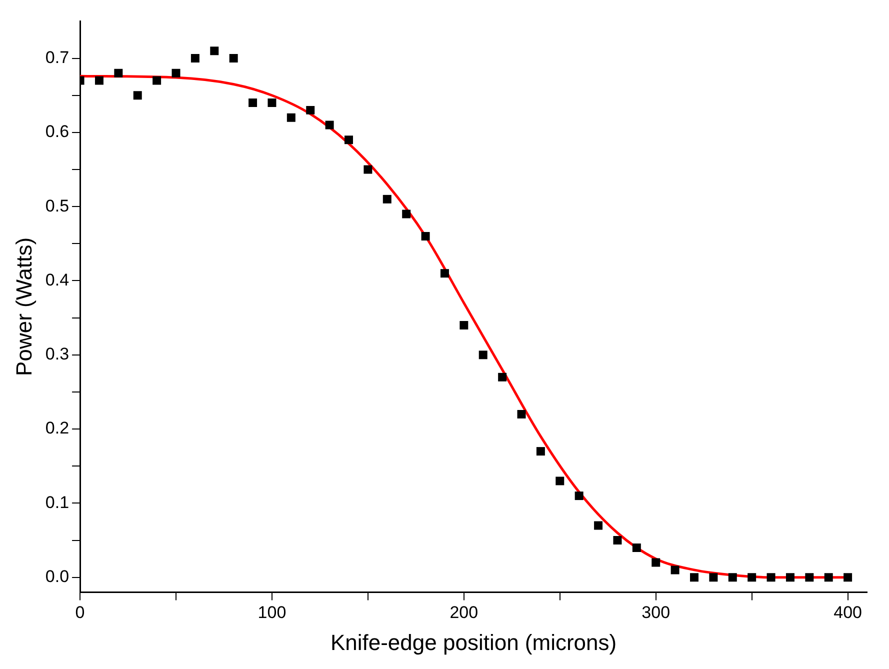  Describe the element at coordinates (848, 612) in the screenshot. I see `x-tick-label: 400` at that location.